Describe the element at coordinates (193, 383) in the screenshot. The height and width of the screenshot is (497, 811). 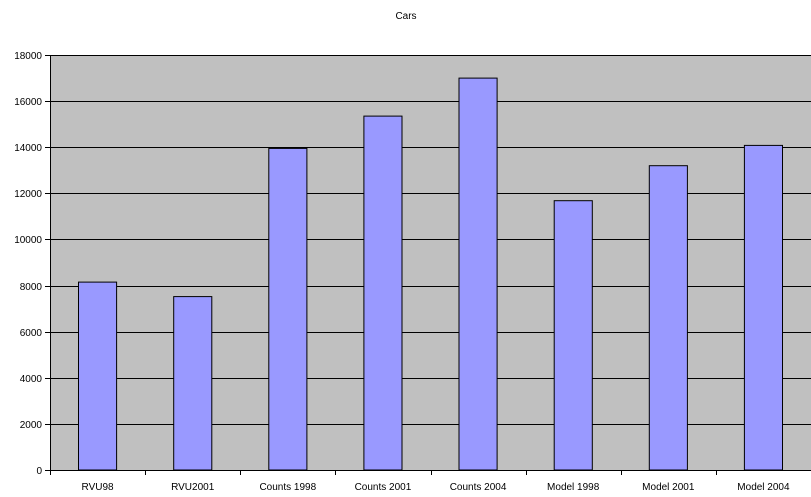
I see `bar-rvu2001` at that location.